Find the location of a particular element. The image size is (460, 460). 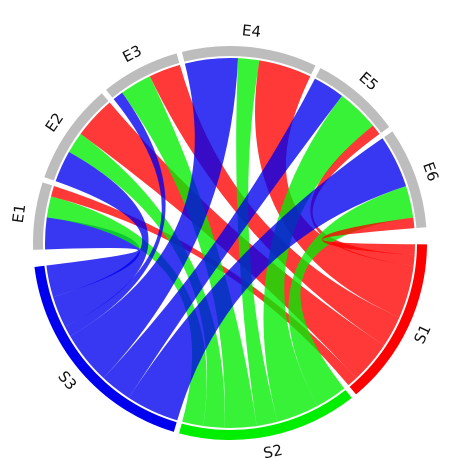

sector-label-s2: S2 is located at coordinates (273, 450).